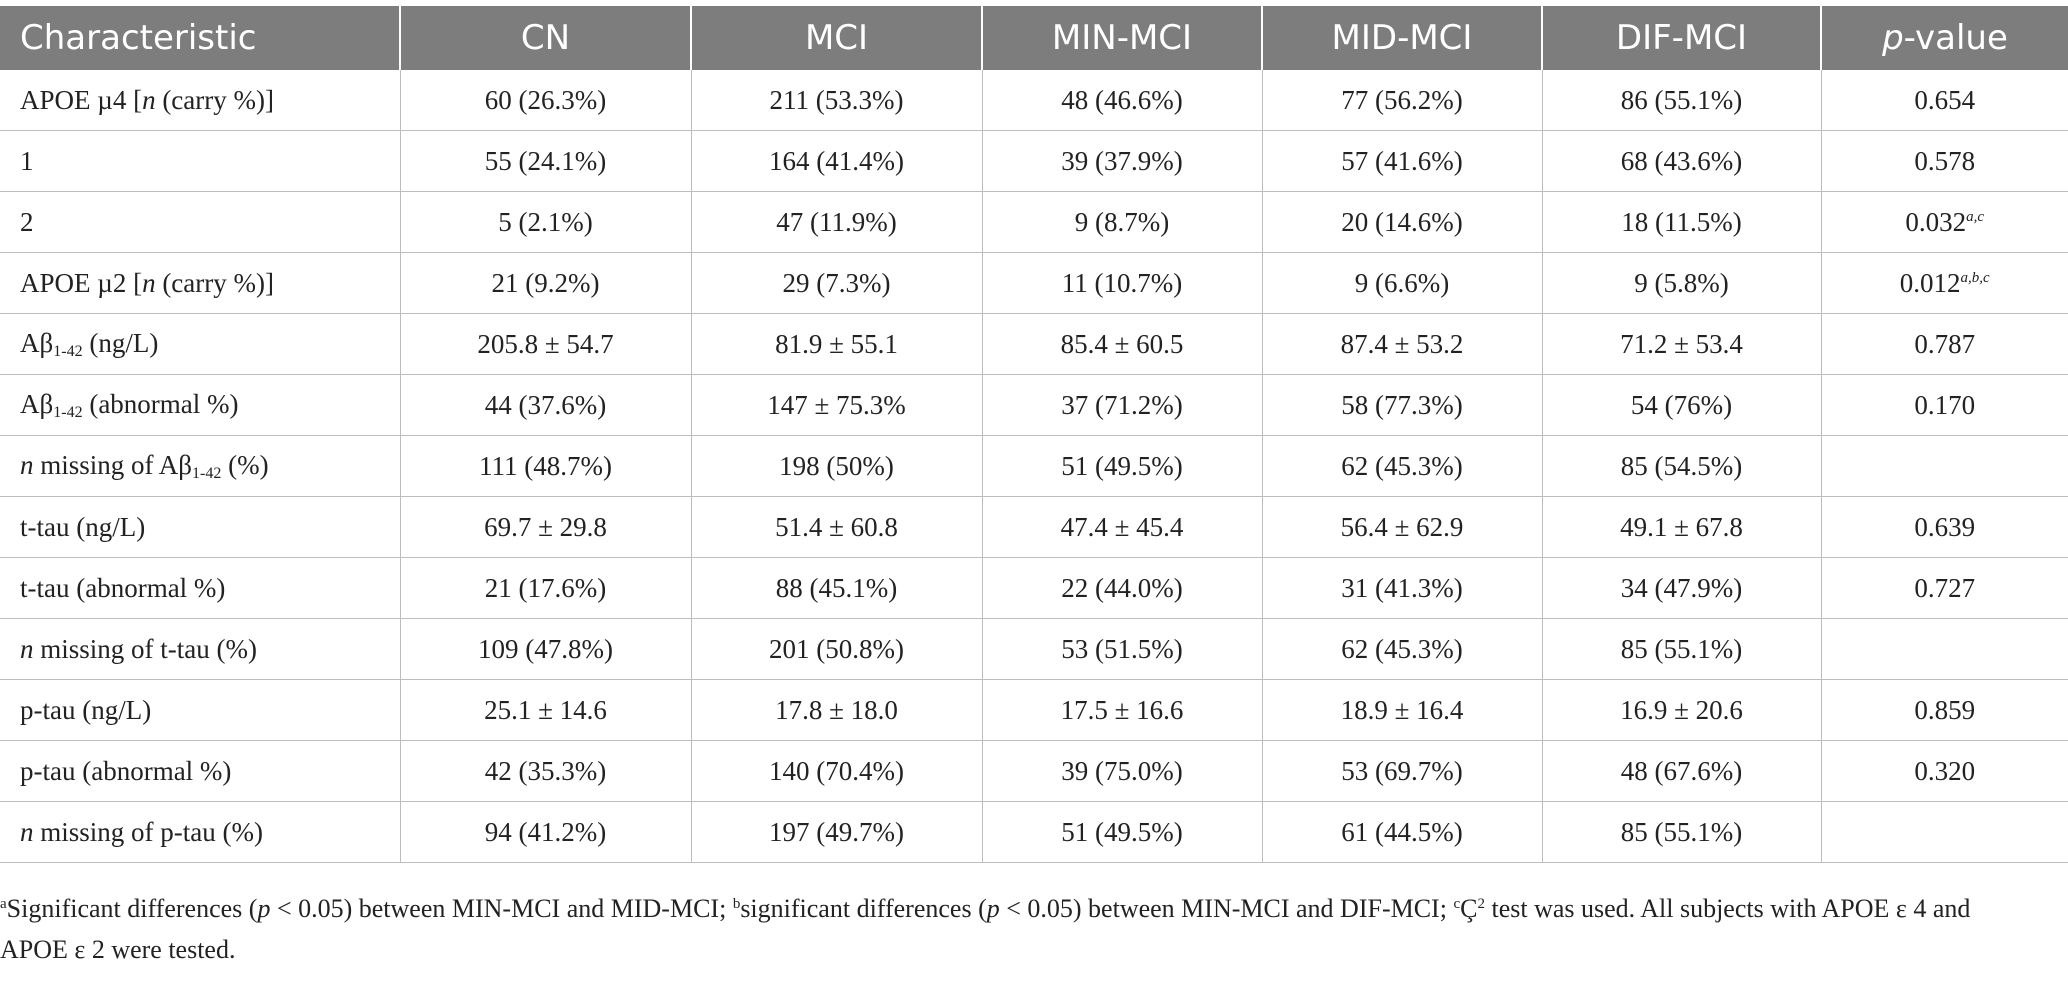 The image size is (2068, 998). Describe the element at coordinates (837, 161) in the screenshot. I see `cell-mci: 164 (41.4%)` at that location.